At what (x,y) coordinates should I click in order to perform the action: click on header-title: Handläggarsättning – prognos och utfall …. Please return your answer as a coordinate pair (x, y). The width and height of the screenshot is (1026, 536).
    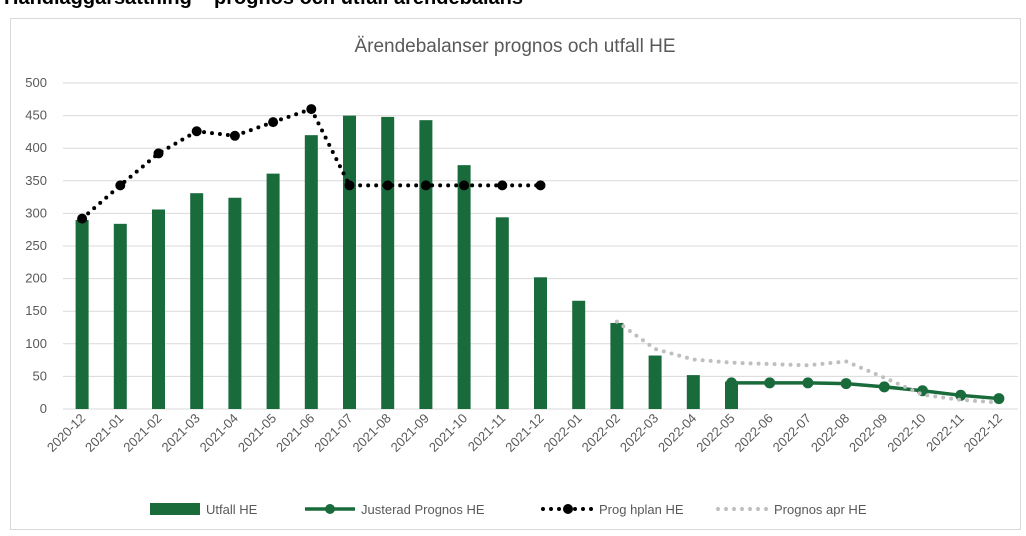
    Looking at the image, I should click on (263, 4).